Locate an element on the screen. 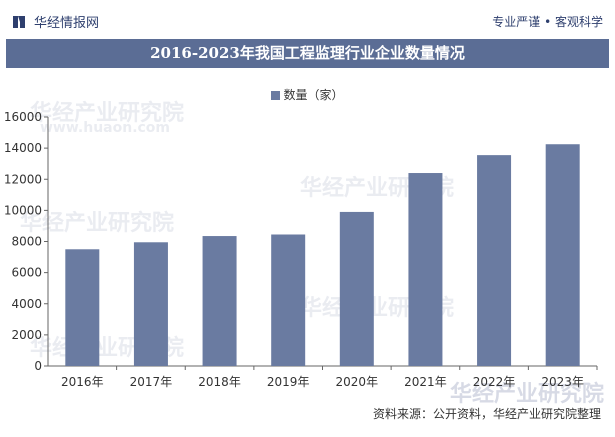  x-tick-label: 2016年 is located at coordinates (82, 382).